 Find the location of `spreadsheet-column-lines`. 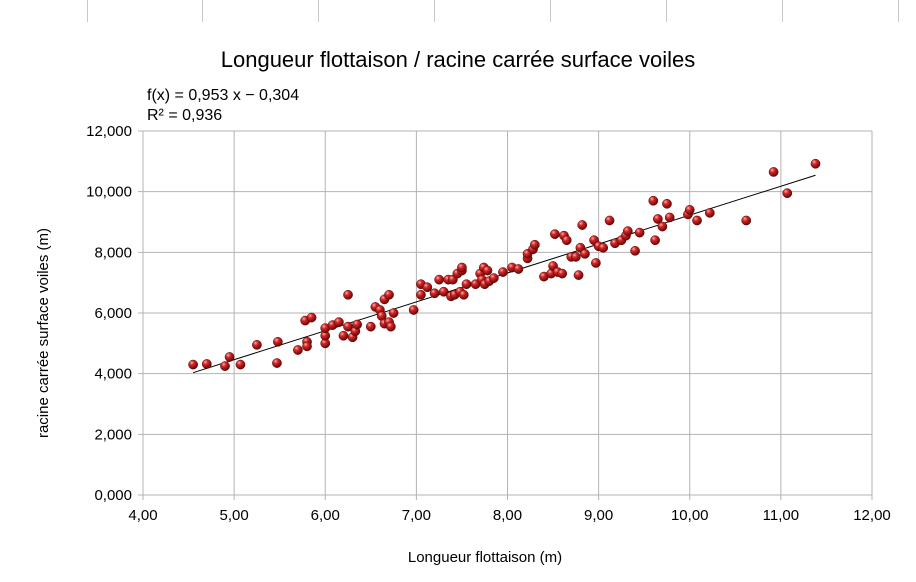

spreadsheet-column-lines is located at coordinates (458, 11).